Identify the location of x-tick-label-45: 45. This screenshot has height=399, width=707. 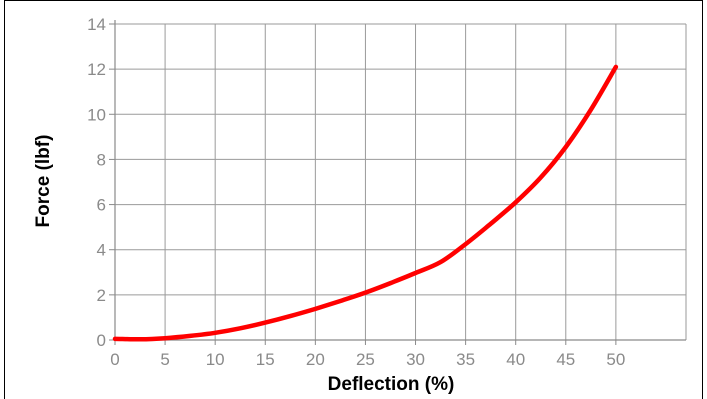
(565, 359).